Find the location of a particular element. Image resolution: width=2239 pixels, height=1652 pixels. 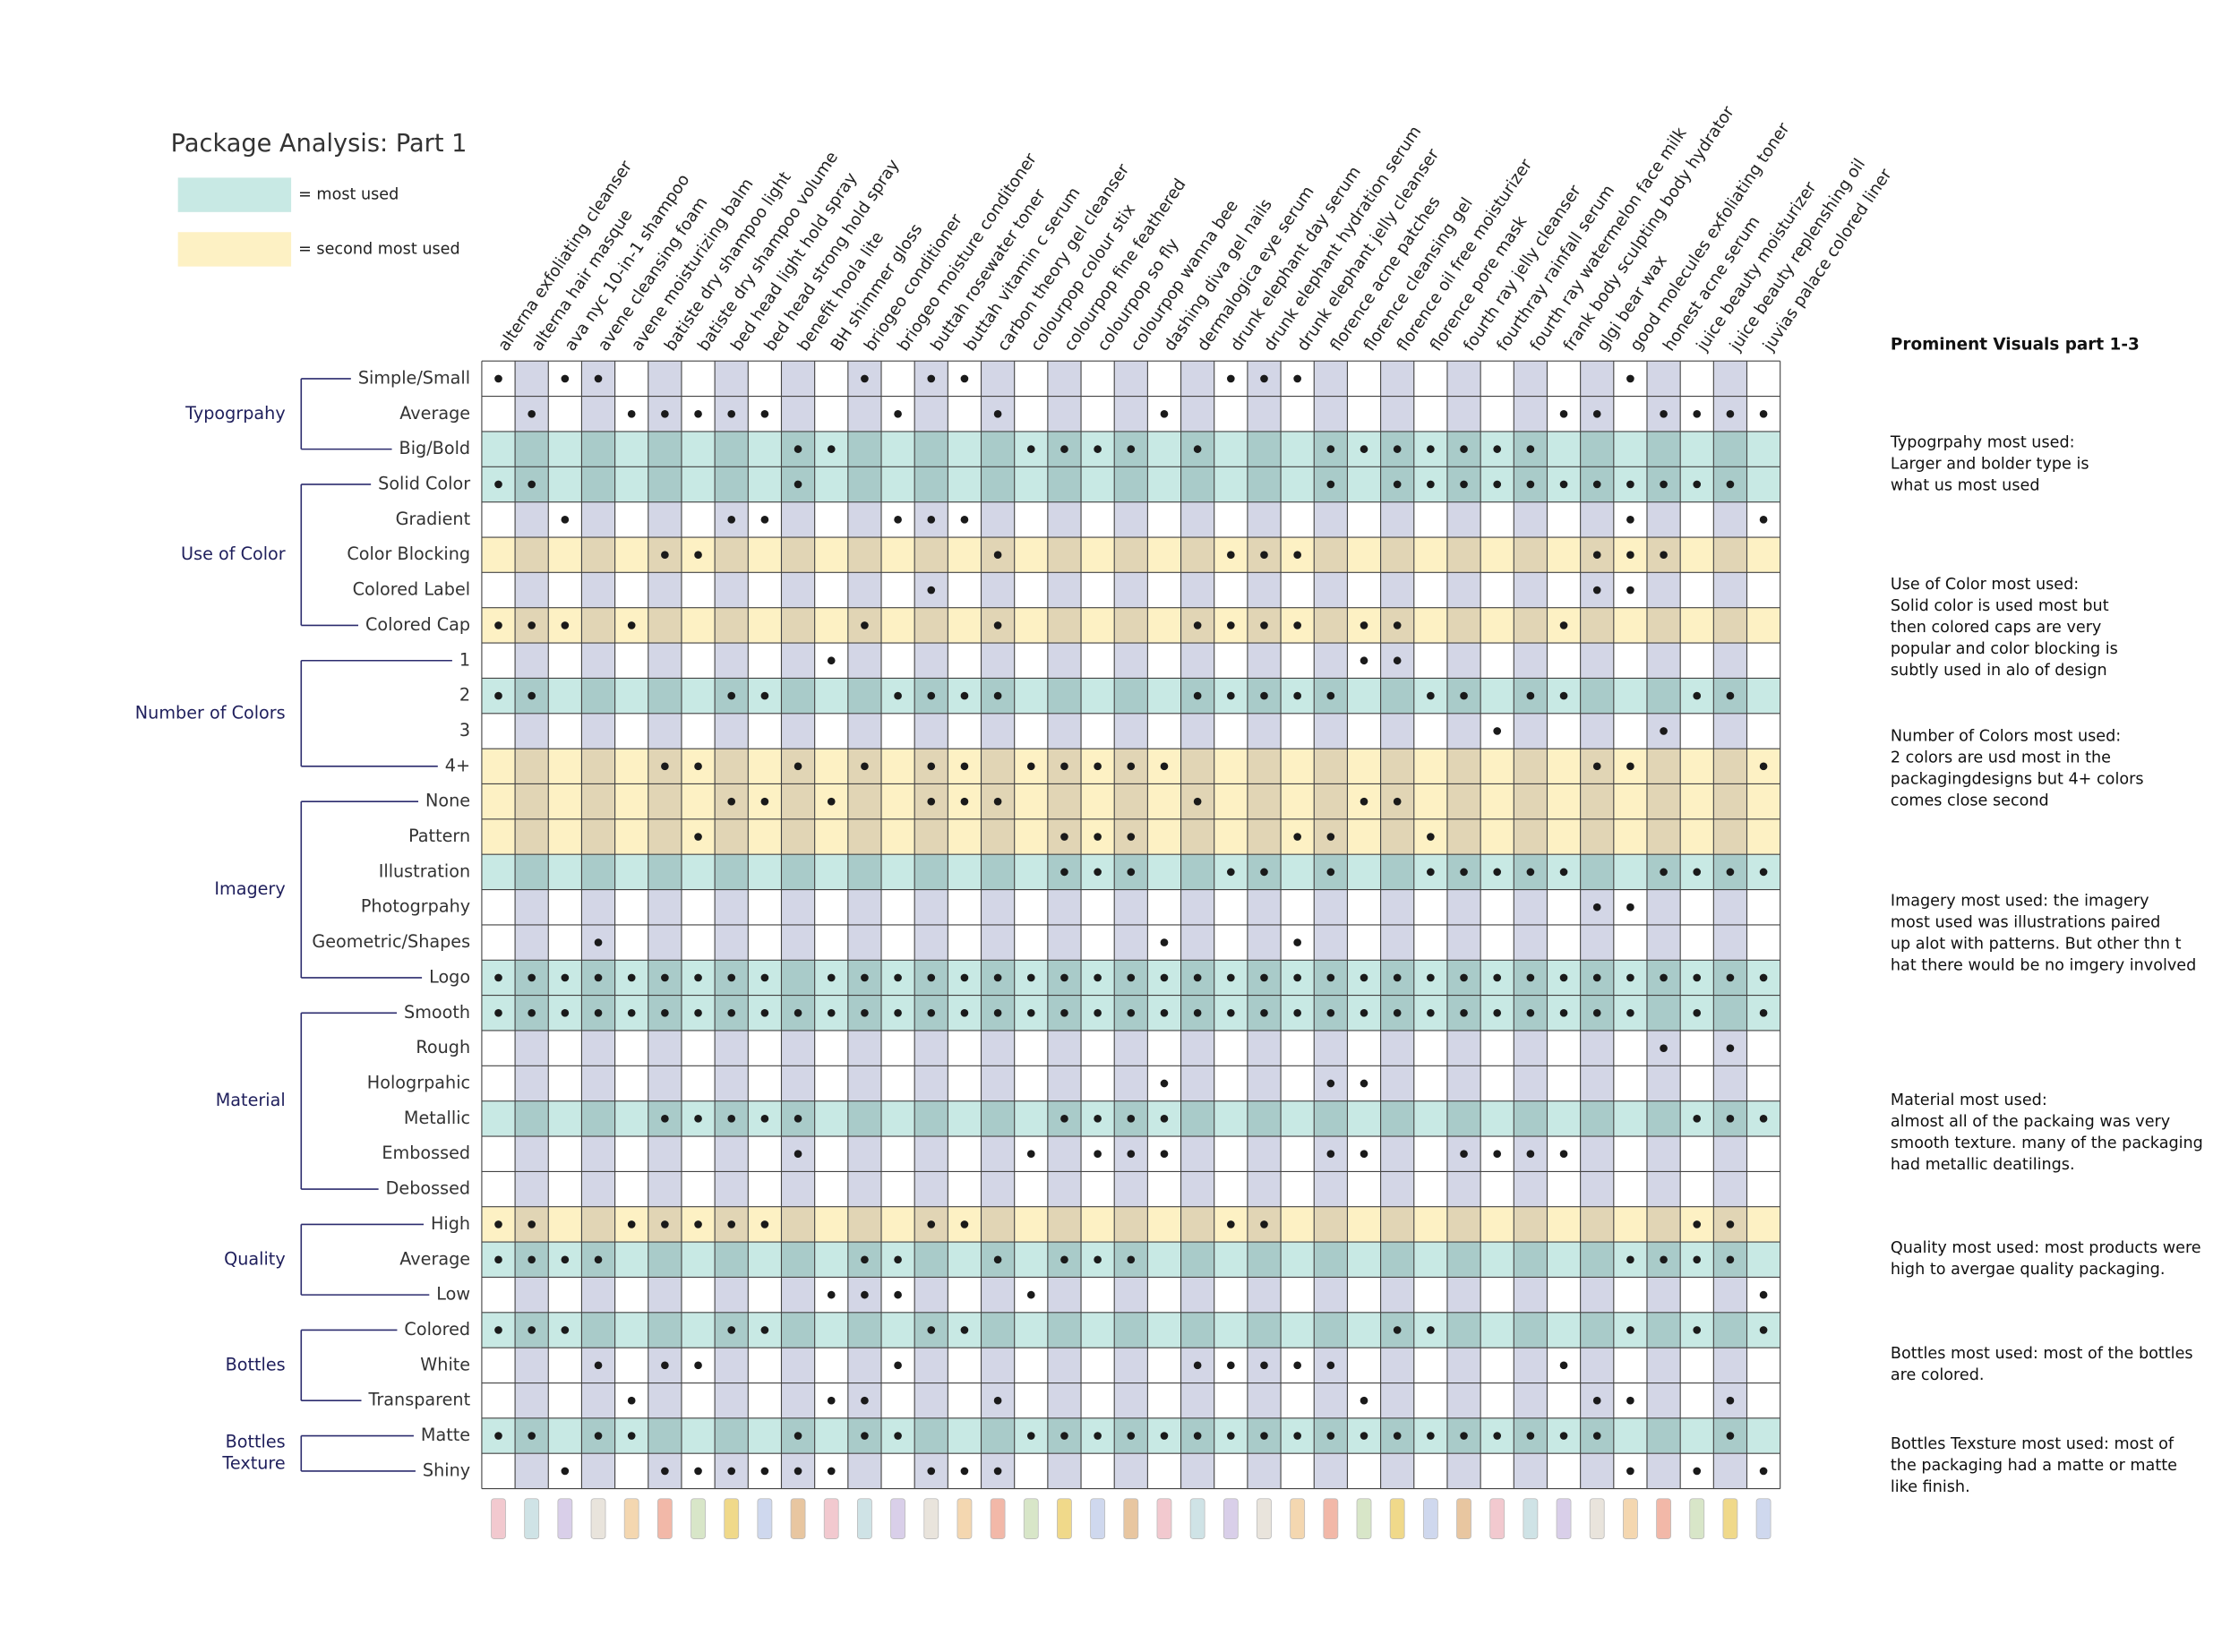

product-photo is located at coordinates (1564, 1518).